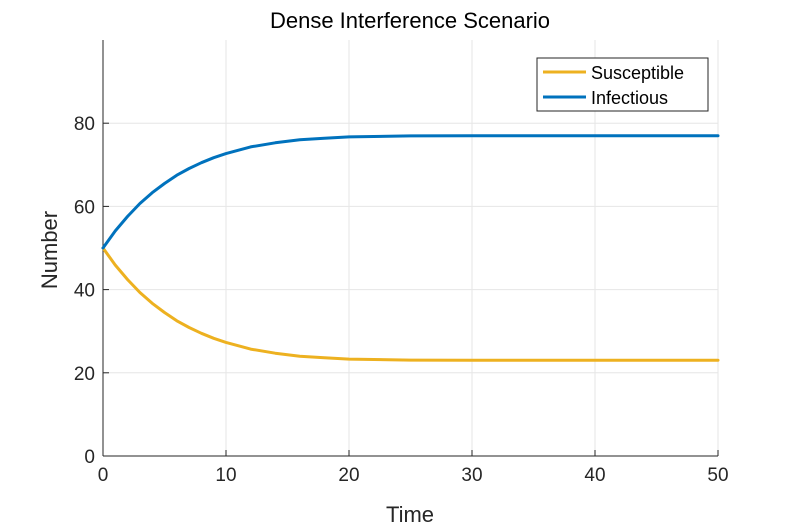  I want to click on y-tick-label: 60, so click(84, 207).